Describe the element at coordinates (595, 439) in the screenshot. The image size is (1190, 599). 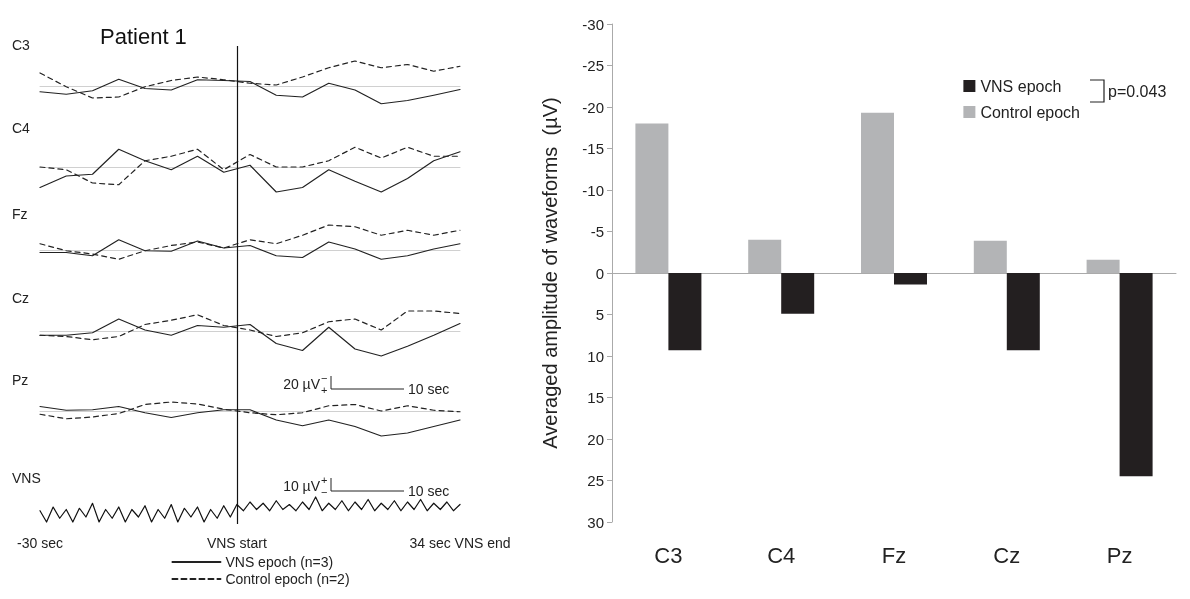
I see `y-tick-label: 20` at that location.